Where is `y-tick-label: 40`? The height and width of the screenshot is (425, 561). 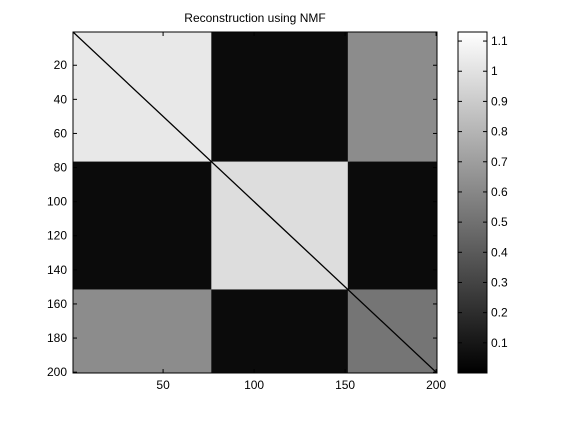
y-tick-label: 40 is located at coordinates (61, 99).